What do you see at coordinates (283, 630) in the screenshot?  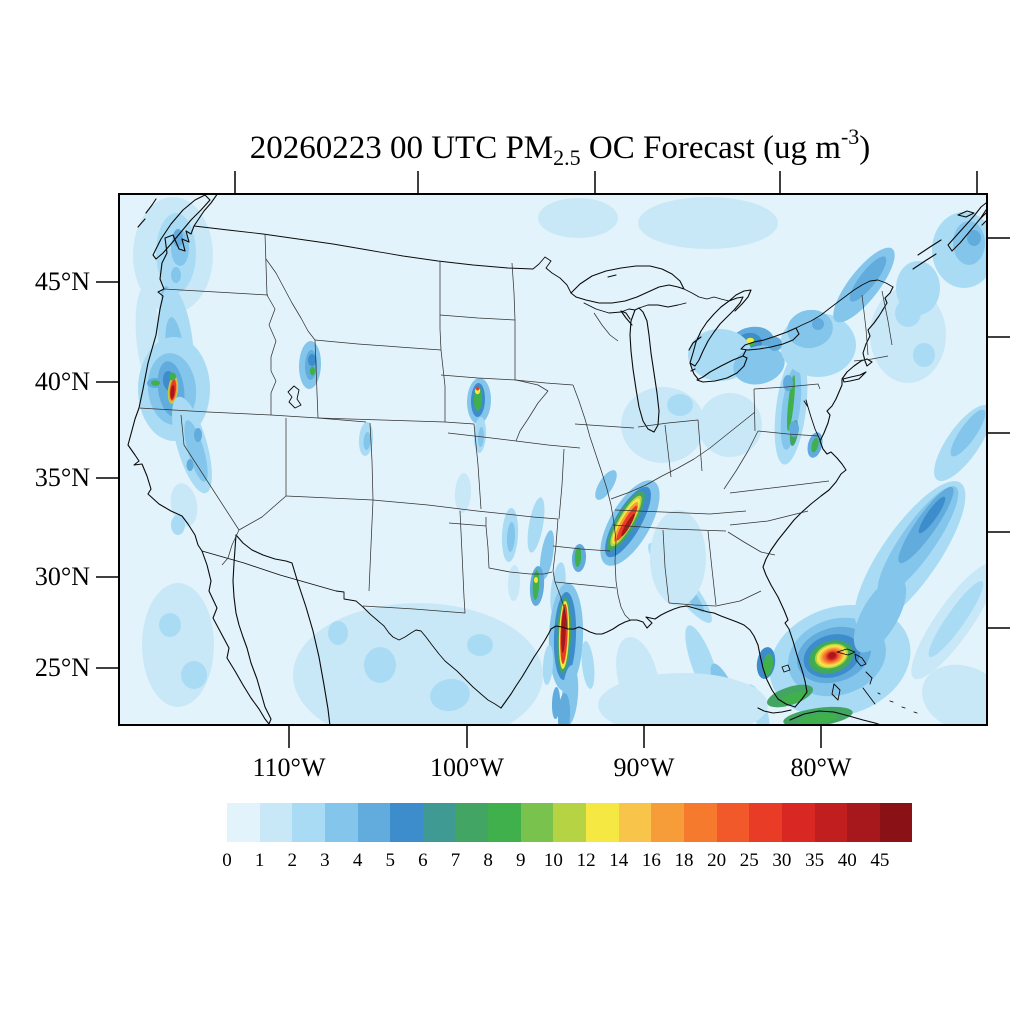 I see `mexico-mainland-coast` at bounding box center [283, 630].